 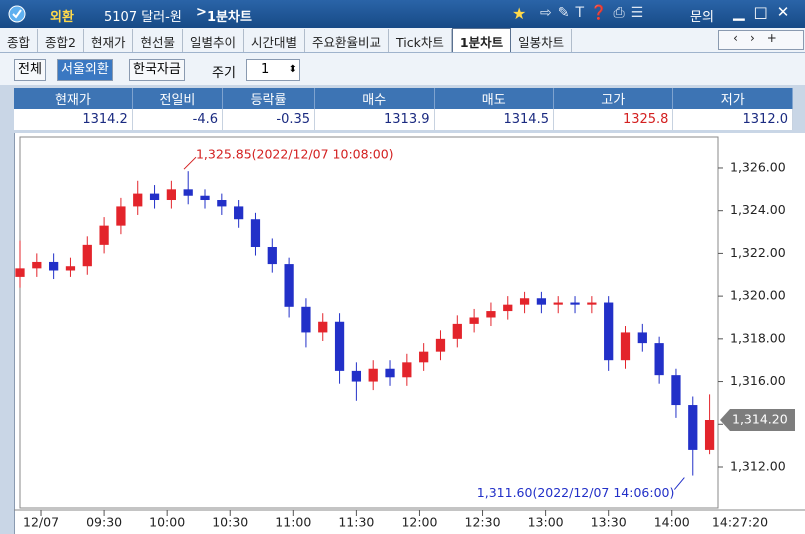 What do you see at coordinates (214, 40) in the screenshot?
I see `tab: 일별추이` at bounding box center [214, 40].